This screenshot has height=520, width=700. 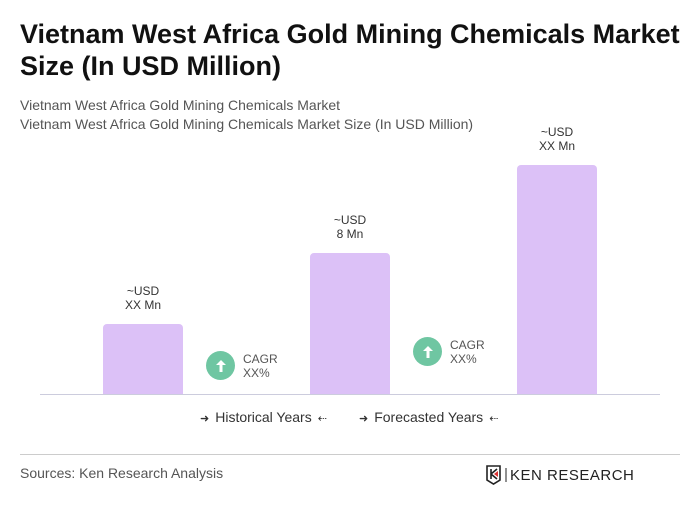 What do you see at coordinates (350, 454) in the screenshot?
I see `divider` at bounding box center [350, 454].